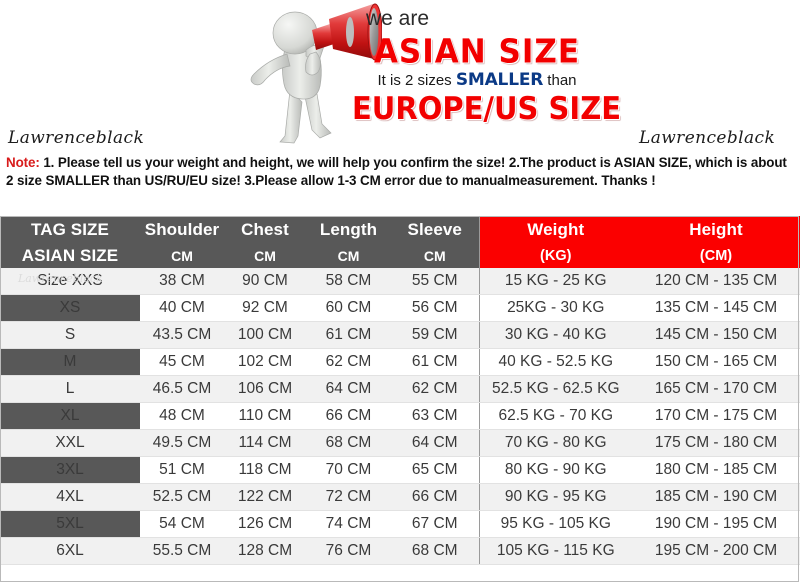  What do you see at coordinates (398, 18) in the screenshot?
I see `banner-we-are-text: we are` at bounding box center [398, 18].